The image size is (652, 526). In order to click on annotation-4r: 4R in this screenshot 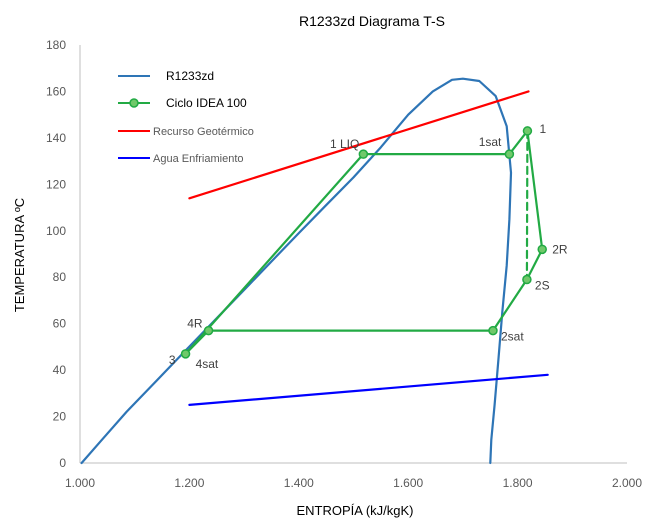, I will do `click(195, 324)`.